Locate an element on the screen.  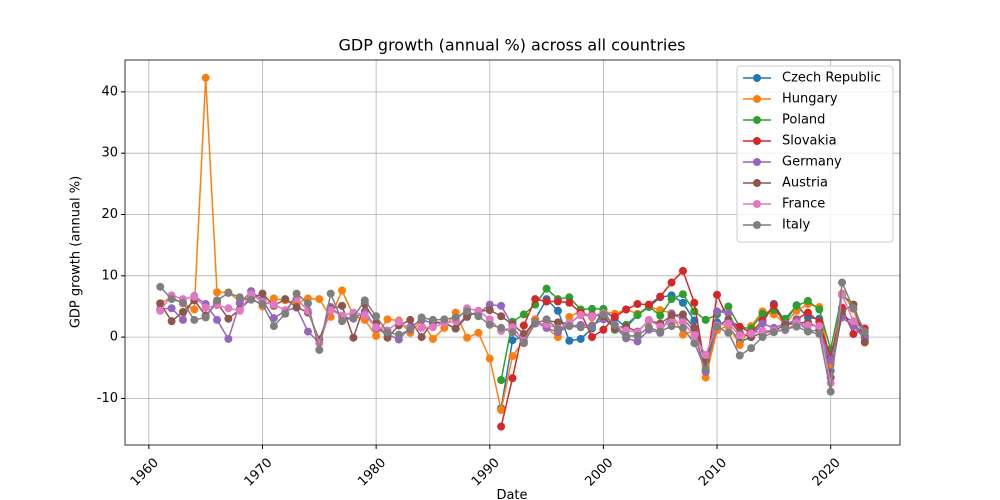
y-tick-label: 20 is located at coordinates (109, 214).